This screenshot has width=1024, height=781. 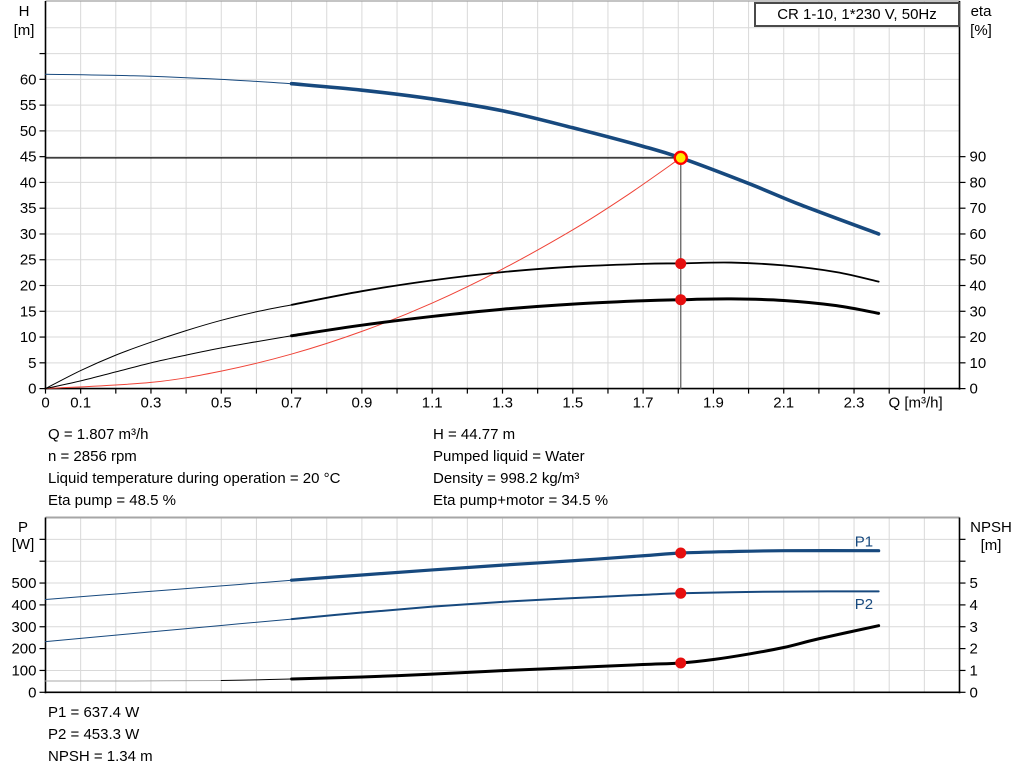 What do you see at coordinates (94, 734) in the screenshot?
I see `info-p2: P2 = 453.3 W` at bounding box center [94, 734].